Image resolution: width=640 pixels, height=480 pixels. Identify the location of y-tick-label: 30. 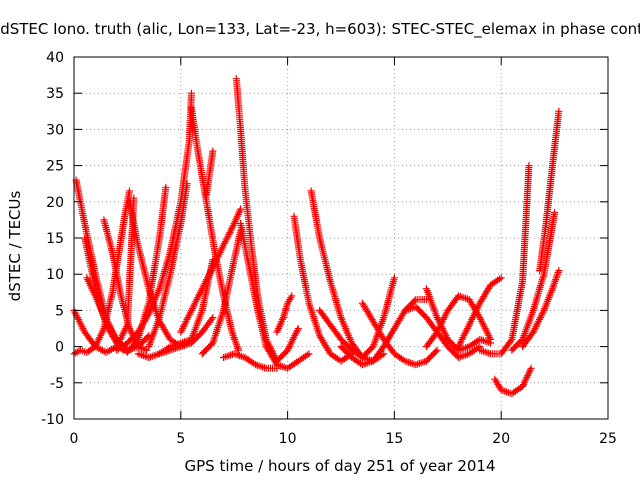
(55, 130).